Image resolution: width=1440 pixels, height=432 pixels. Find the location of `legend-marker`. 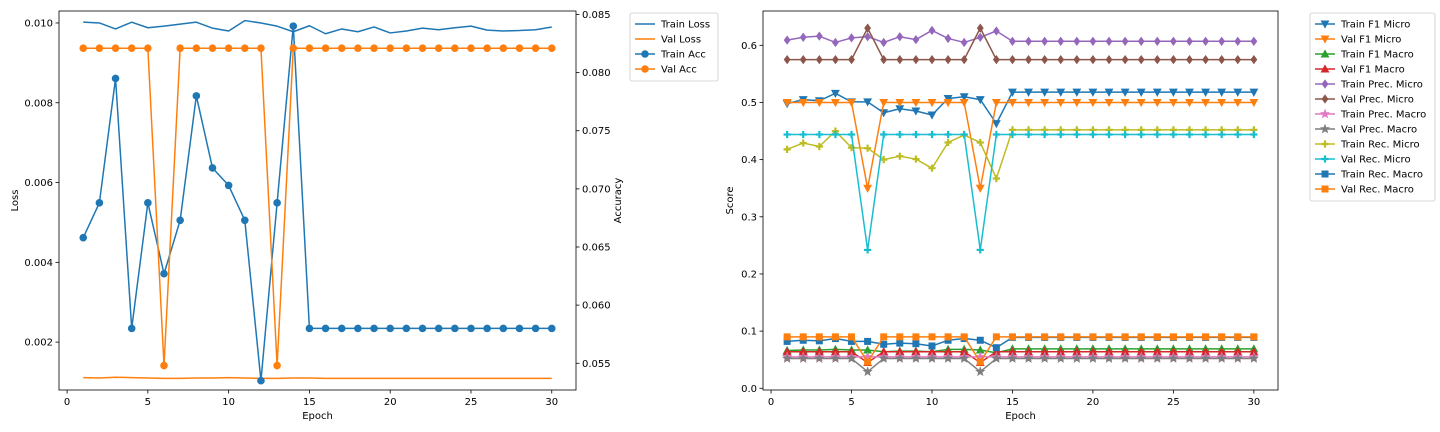

legend-marker is located at coordinates (1325, 84).